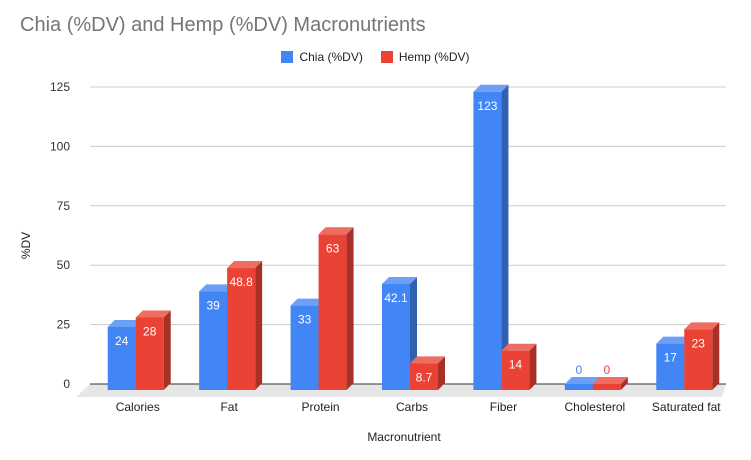  I want to click on data-label: 63, so click(333, 248).